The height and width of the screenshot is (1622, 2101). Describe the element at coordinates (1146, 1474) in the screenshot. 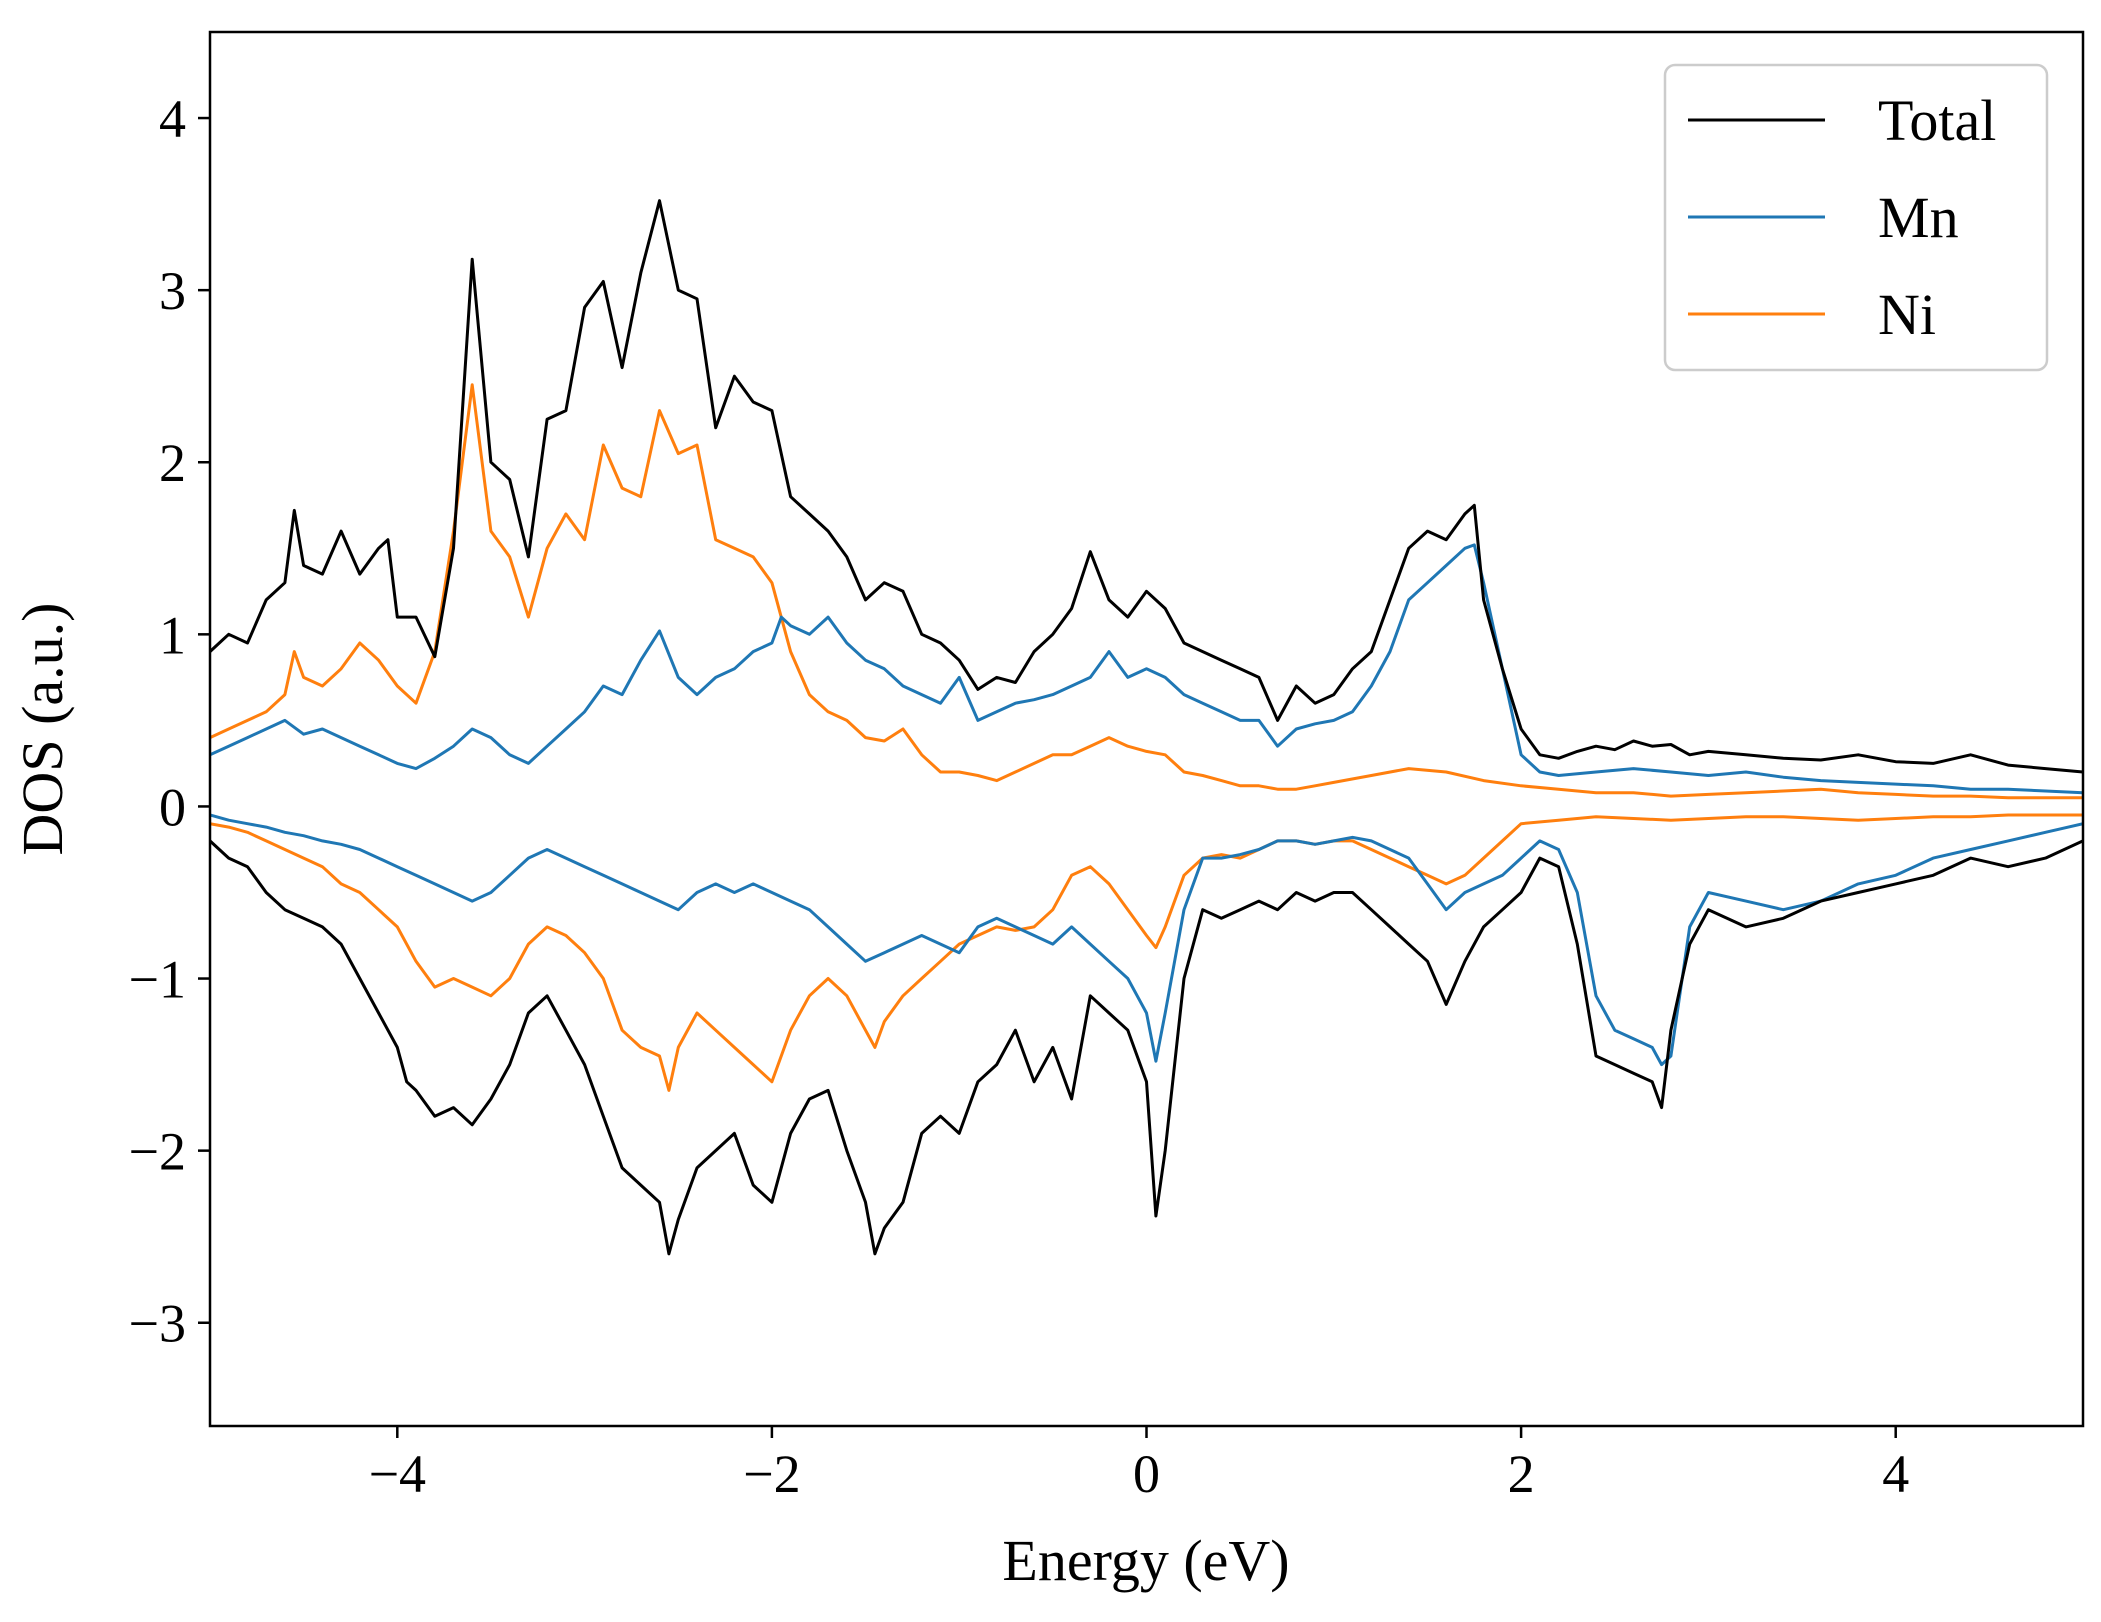

I see `x-tick-label: 0` at that location.